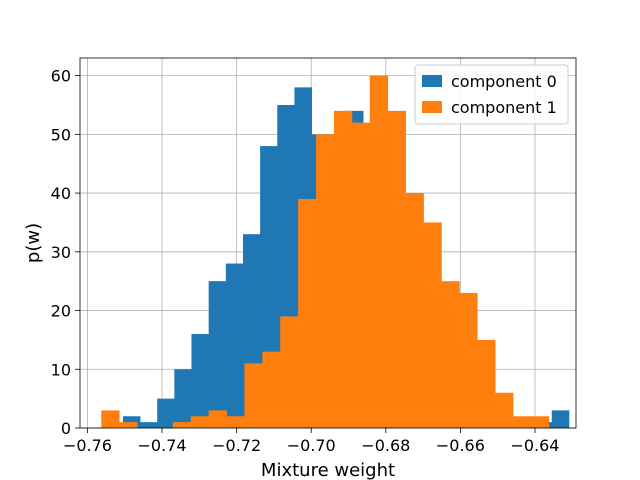  Describe the element at coordinates (534, 445) in the screenshot. I see `x-tick-label: −0.64` at that location.